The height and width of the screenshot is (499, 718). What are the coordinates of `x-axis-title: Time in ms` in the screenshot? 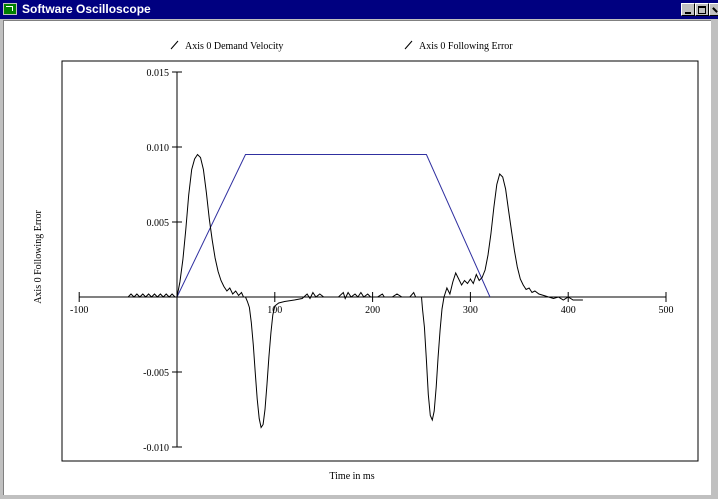 It's located at (351, 476).